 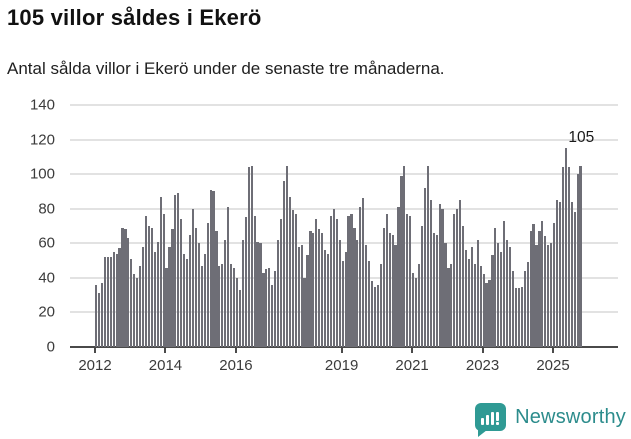 I want to click on y-axis-tick-label: 0, so click(x=50, y=347).